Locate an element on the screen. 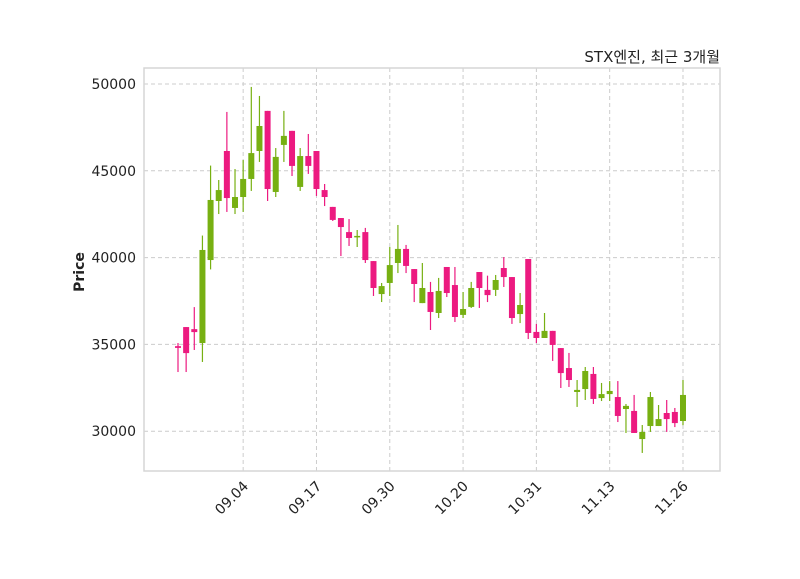  y-axis-label: Price is located at coordinates (80, 272).